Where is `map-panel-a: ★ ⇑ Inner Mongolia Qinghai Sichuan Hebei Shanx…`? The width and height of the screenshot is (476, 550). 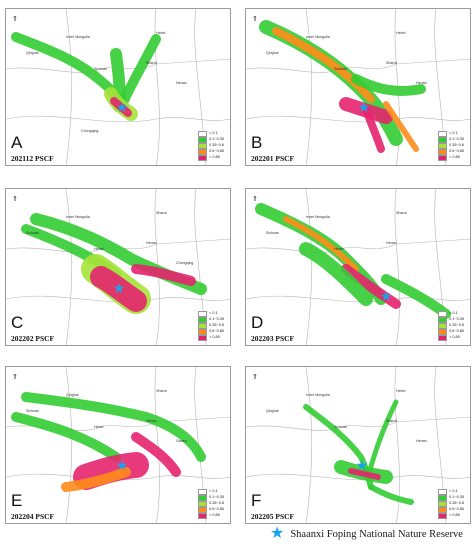 map-panel-a: ★ ⇑ Inner Mongolia Qinghai Sichuan Hebei Shanx… is located at coordinates (118, 87).